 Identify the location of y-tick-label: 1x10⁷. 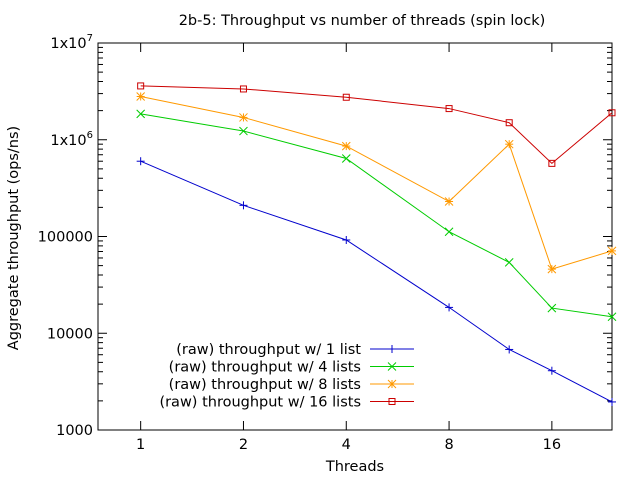
(71, 42).